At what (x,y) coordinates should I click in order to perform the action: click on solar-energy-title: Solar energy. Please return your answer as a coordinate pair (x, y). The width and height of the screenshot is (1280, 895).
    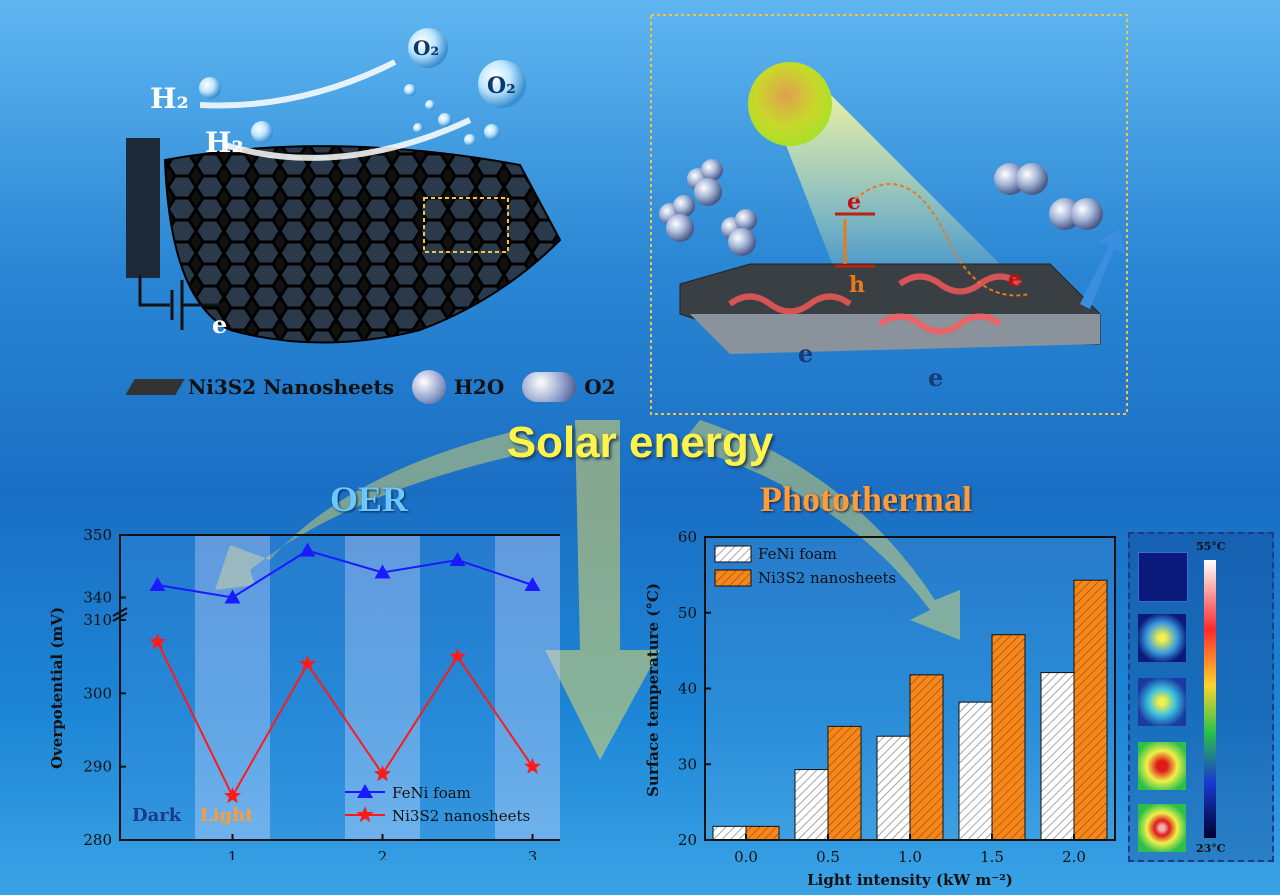
    Looking at the image, I should click on (640, 442).